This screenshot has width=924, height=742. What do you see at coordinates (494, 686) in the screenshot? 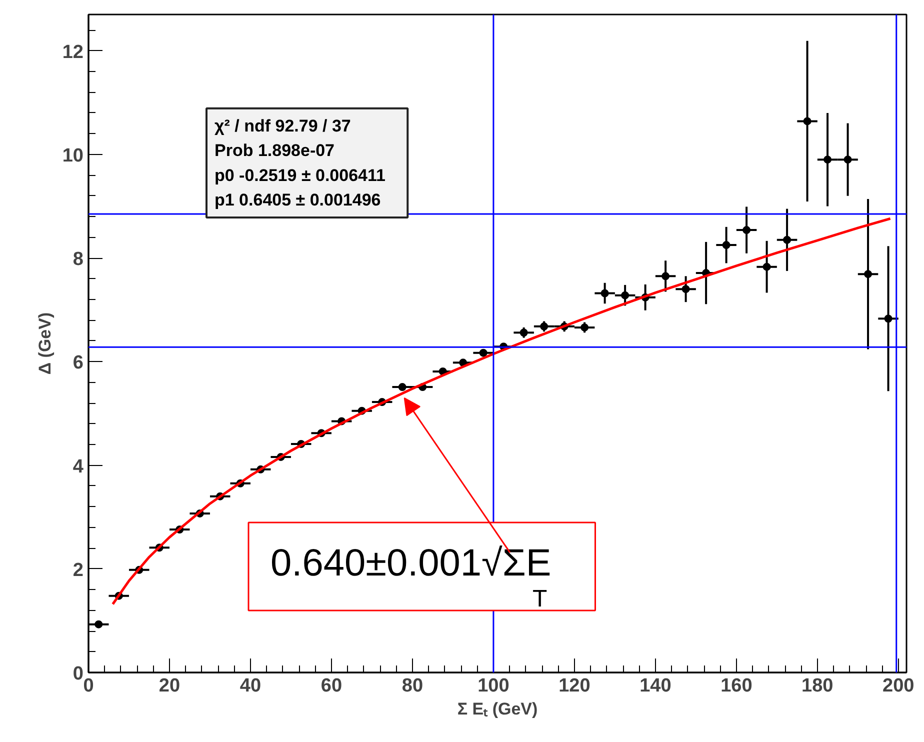
I see `x-tick-label: 100` at bounding box center [494, 686].